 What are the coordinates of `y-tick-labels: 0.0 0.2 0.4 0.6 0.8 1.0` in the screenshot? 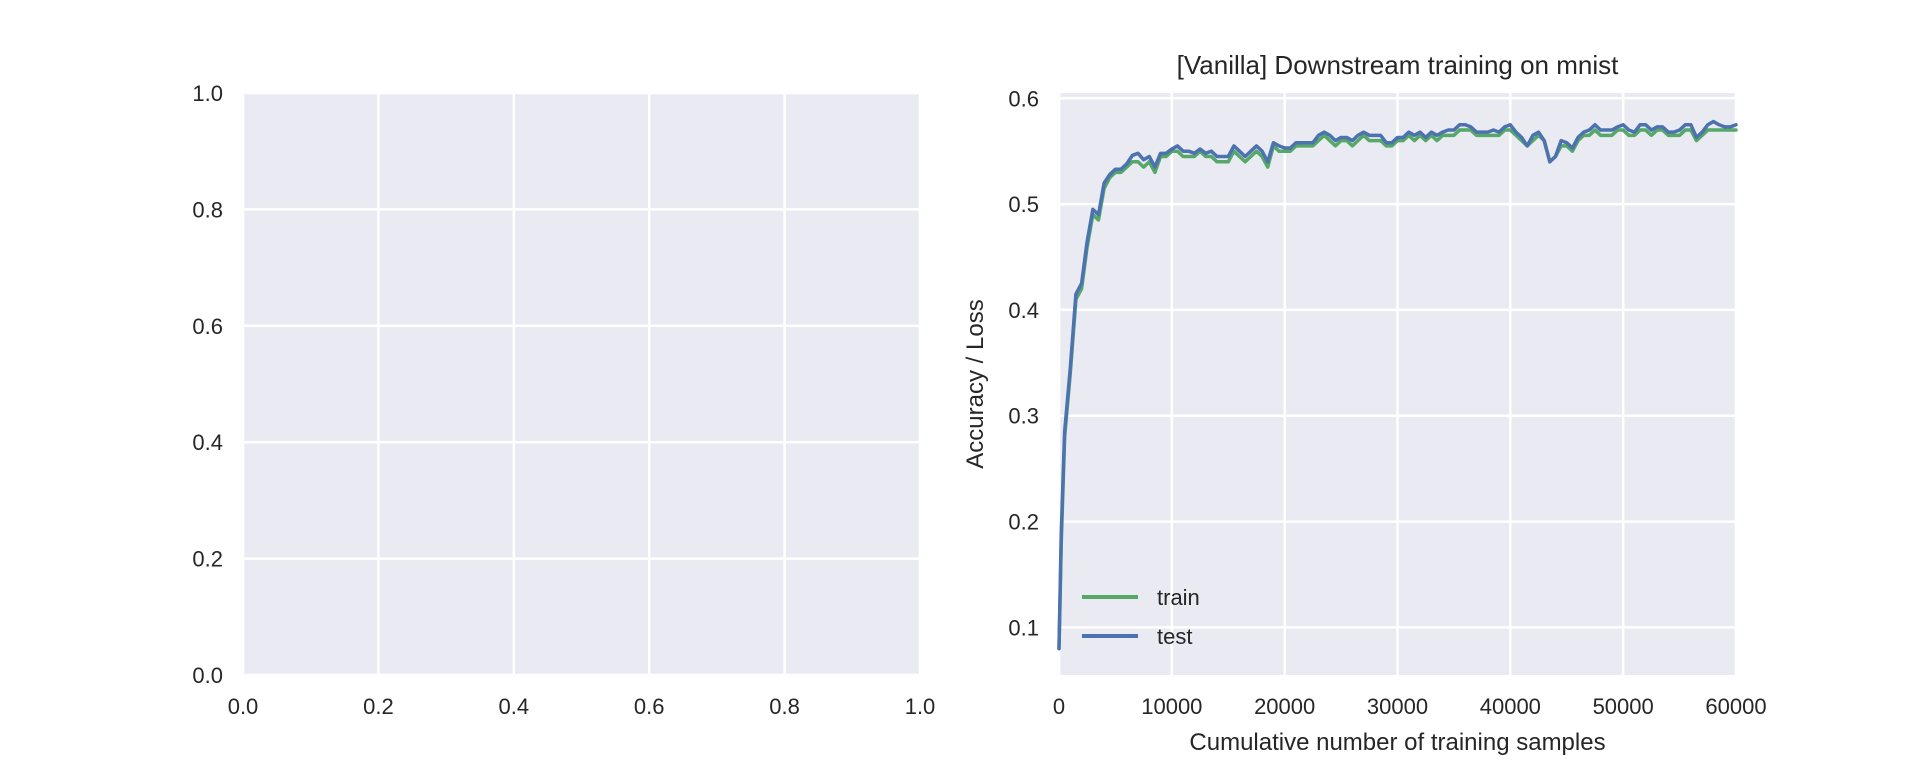 It's located at (207, 384).